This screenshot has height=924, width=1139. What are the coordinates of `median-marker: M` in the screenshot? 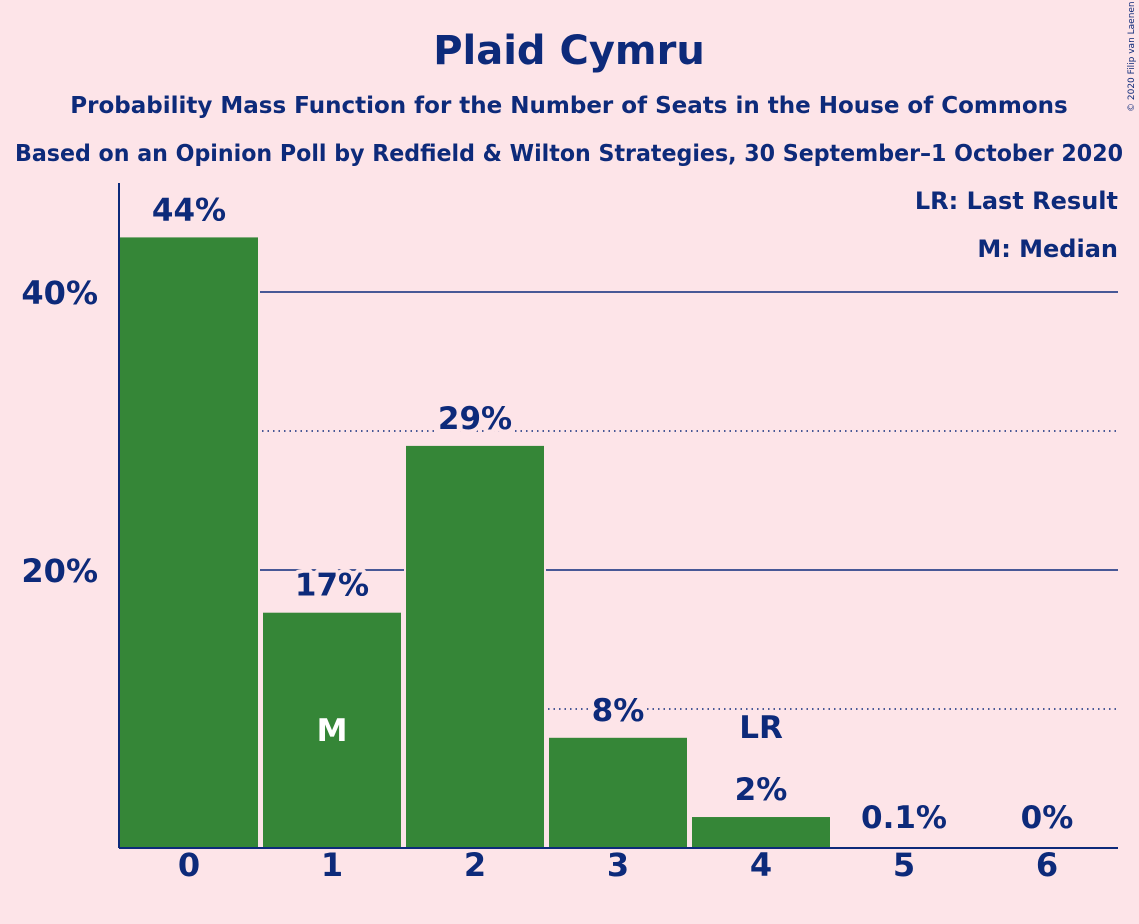 It's located at (332, 731).